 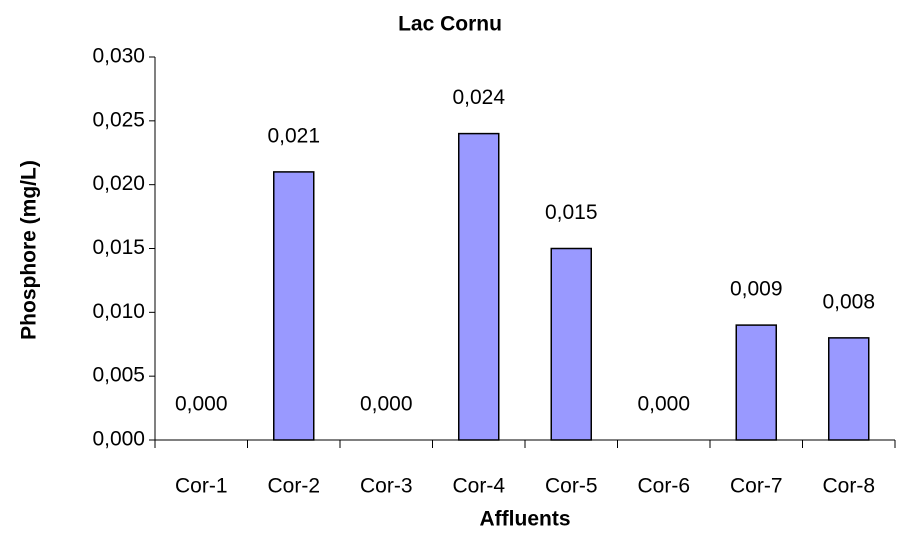 What do you see at coordinates (293, 486) in the screenshot?
I see `x-tick-label: Cor-2` at bounding box center [293, 486].